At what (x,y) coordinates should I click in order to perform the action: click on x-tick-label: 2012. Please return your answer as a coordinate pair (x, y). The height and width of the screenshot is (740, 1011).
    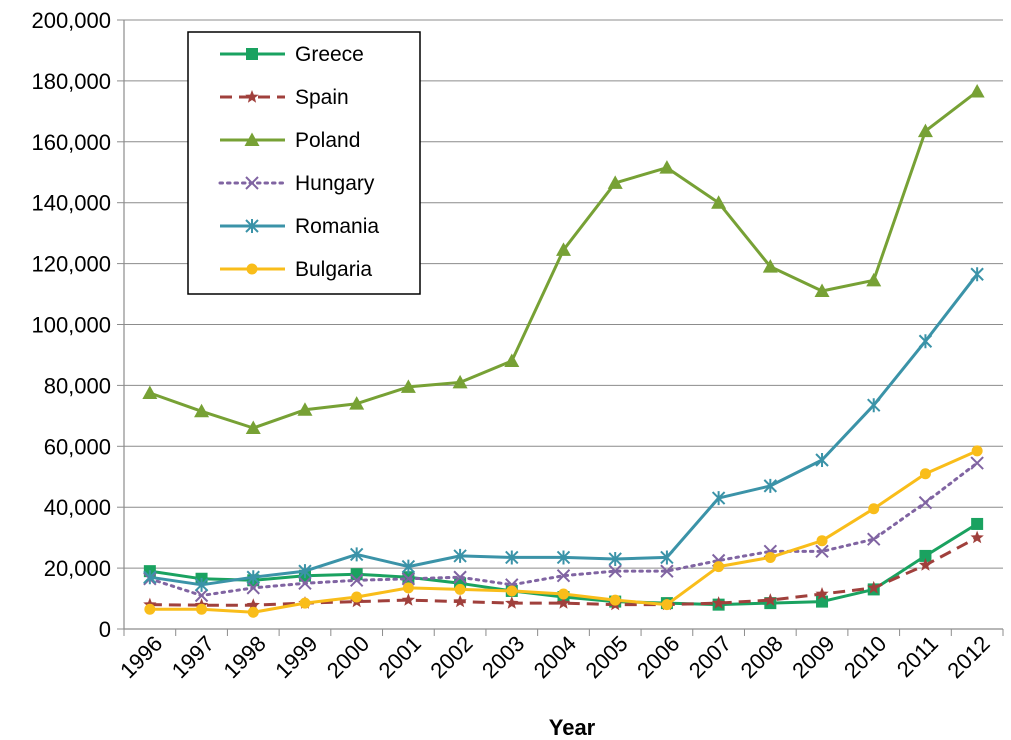
    Looking at the image, I should click on (968, 657).